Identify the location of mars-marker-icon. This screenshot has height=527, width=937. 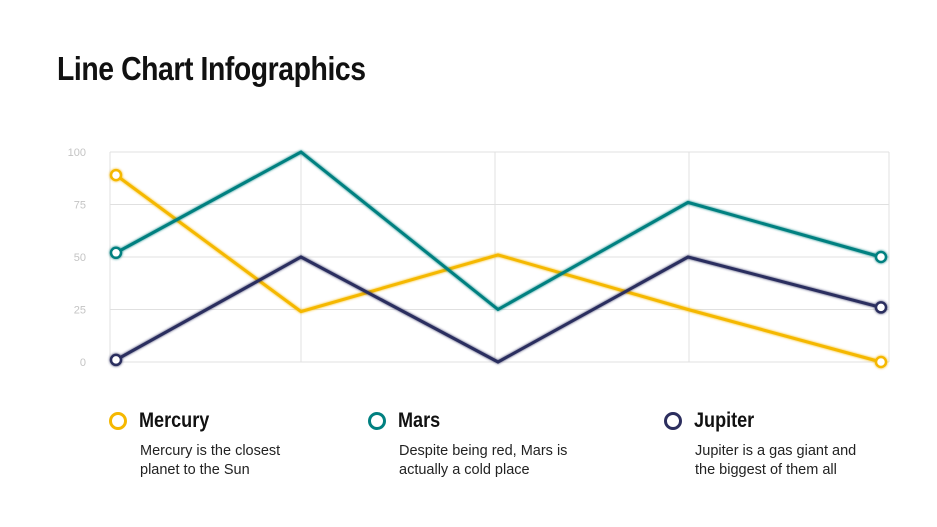
(377, 421).